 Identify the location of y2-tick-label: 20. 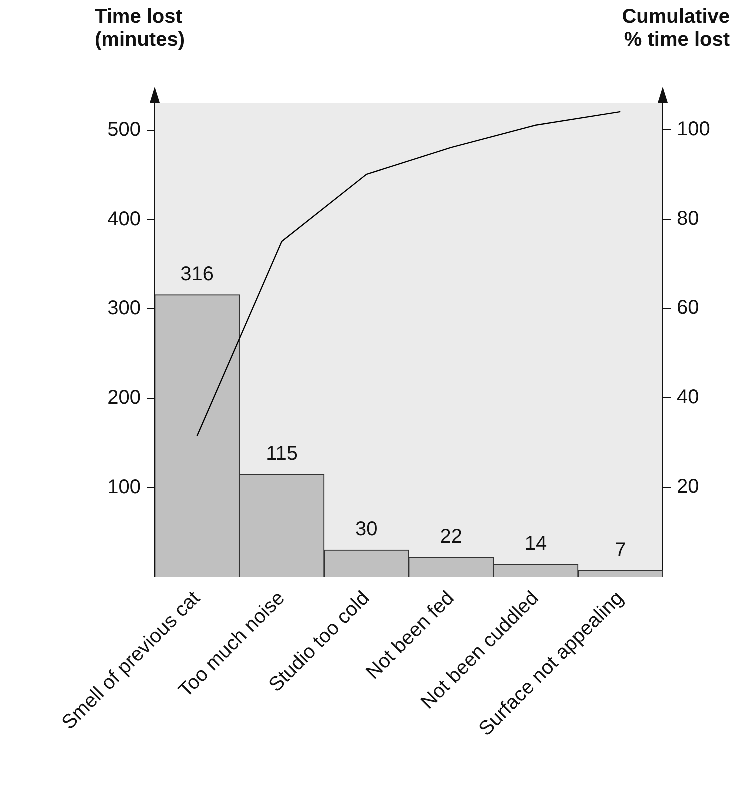
(688, 487).